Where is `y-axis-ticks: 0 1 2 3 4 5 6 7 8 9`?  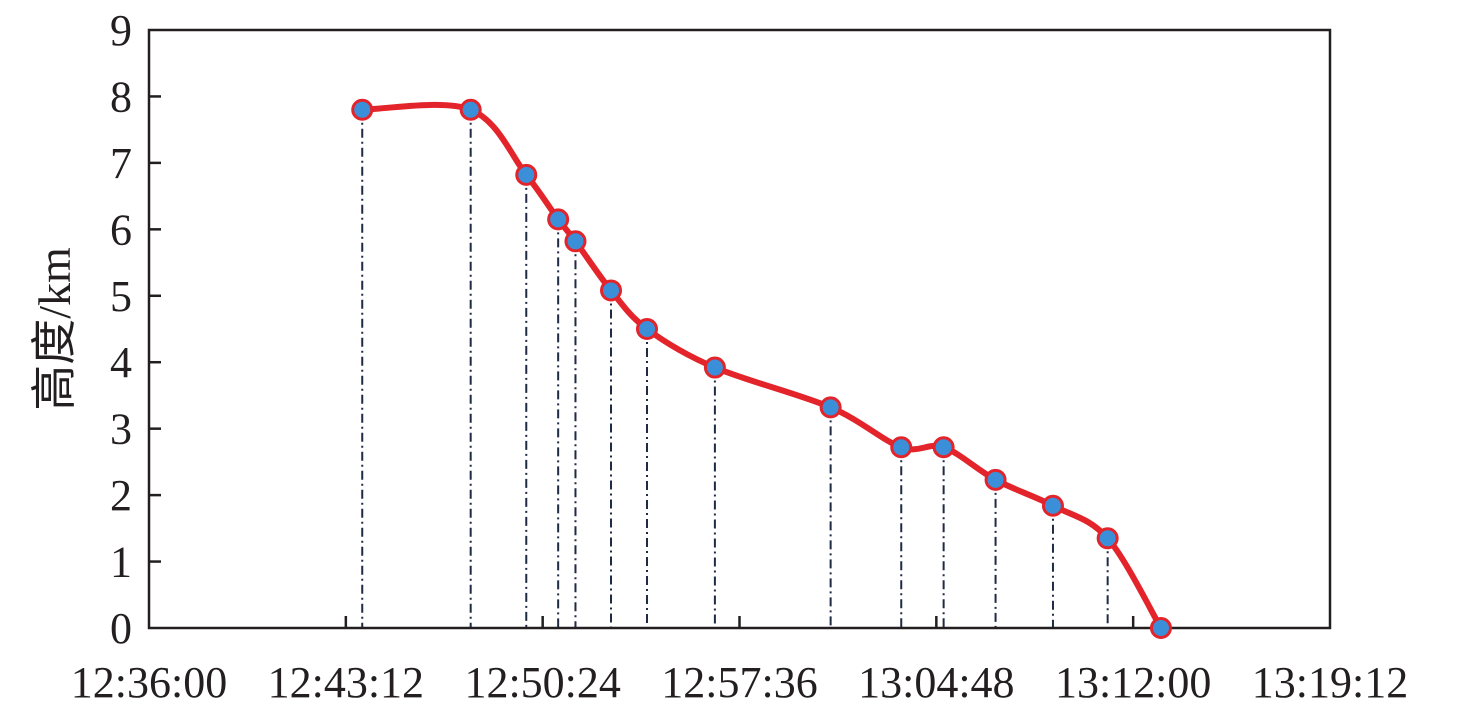
y-axis-ticks: 0 1 2 3 4 5 6 7 8 9 is located at coordinates (135, 329).